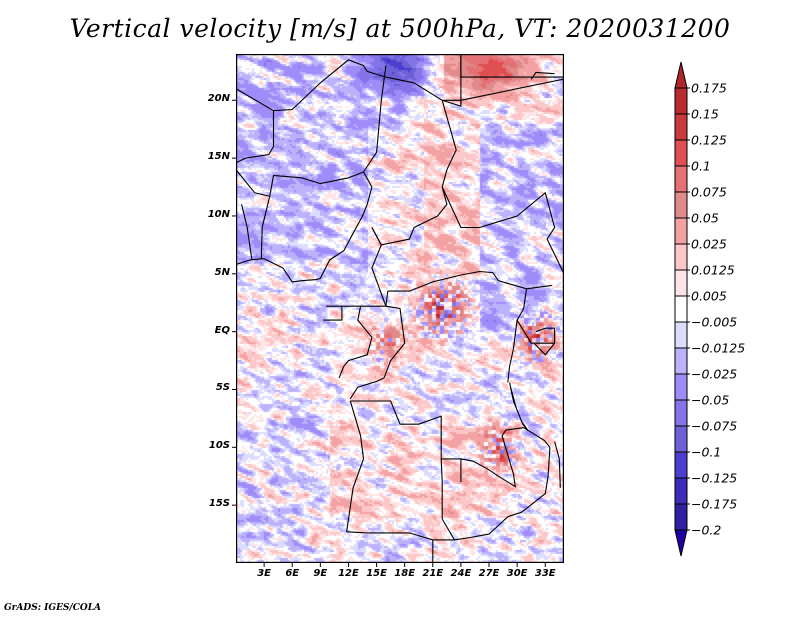  I want to click on x-tick-label: 24E, so click(461, 573).